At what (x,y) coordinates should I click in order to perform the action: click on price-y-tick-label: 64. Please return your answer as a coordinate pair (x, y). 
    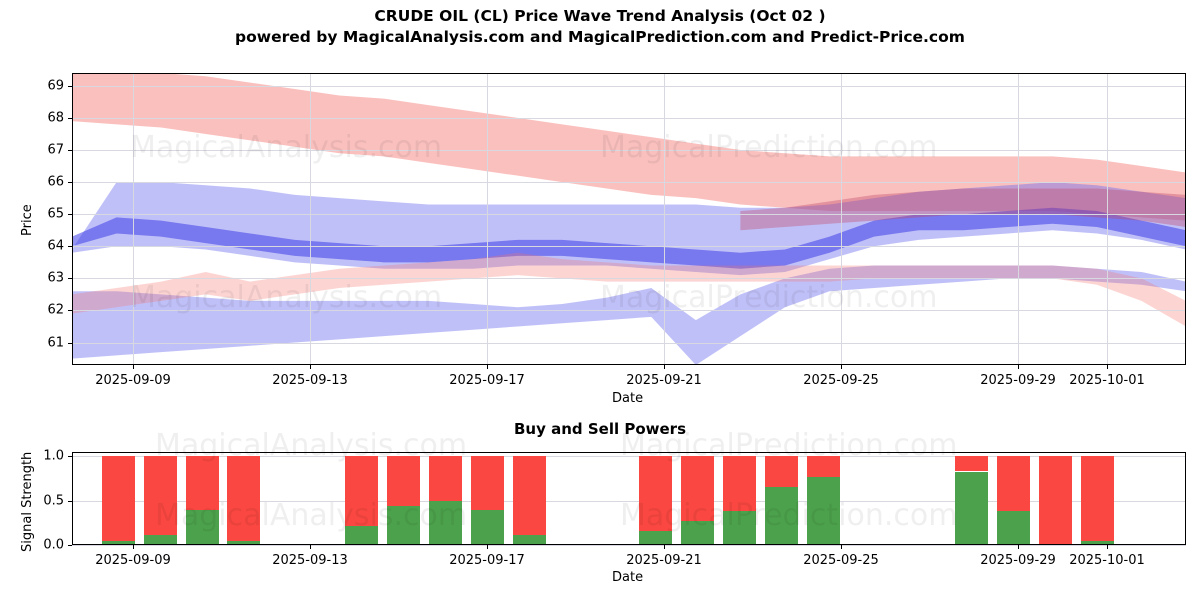
    Looking at the image, I should click on (55, 246).